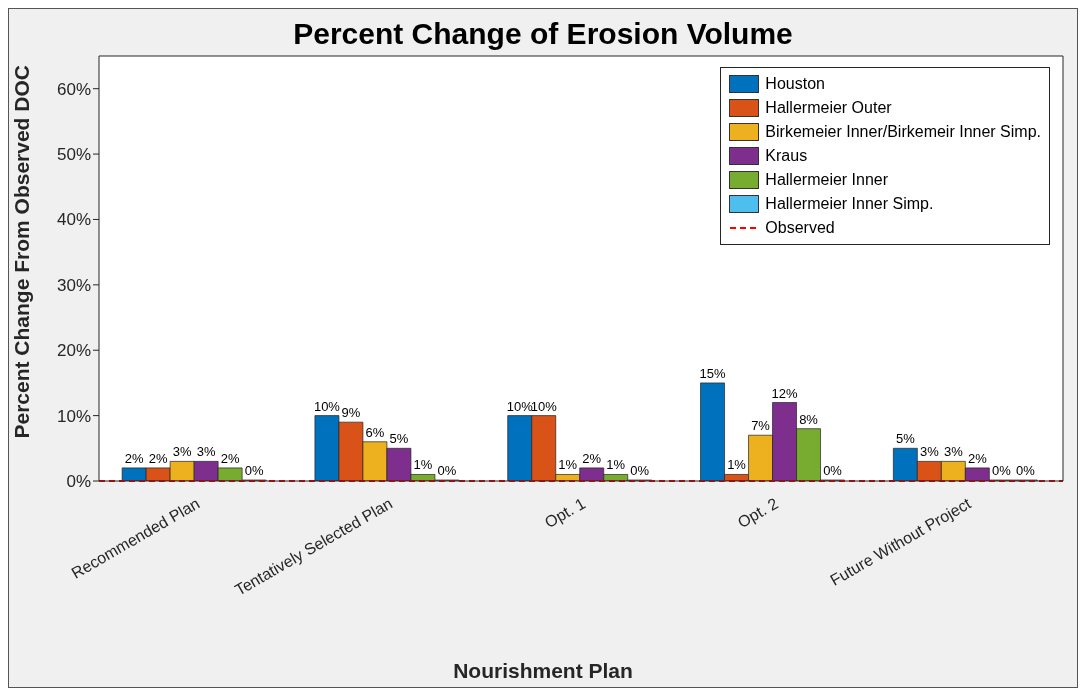 This screenshot has height=696, width=1086. Describe the element at coordinates (73, 220) in the screenshot. I see `y-tick-label: 40%` at that location.